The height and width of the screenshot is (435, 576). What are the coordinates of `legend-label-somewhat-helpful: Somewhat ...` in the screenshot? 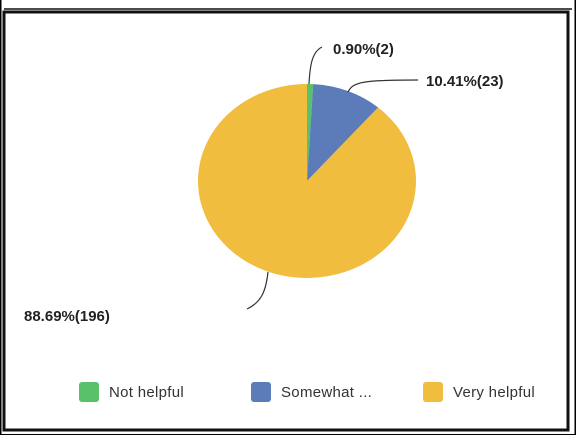 It's located at (327, 392).